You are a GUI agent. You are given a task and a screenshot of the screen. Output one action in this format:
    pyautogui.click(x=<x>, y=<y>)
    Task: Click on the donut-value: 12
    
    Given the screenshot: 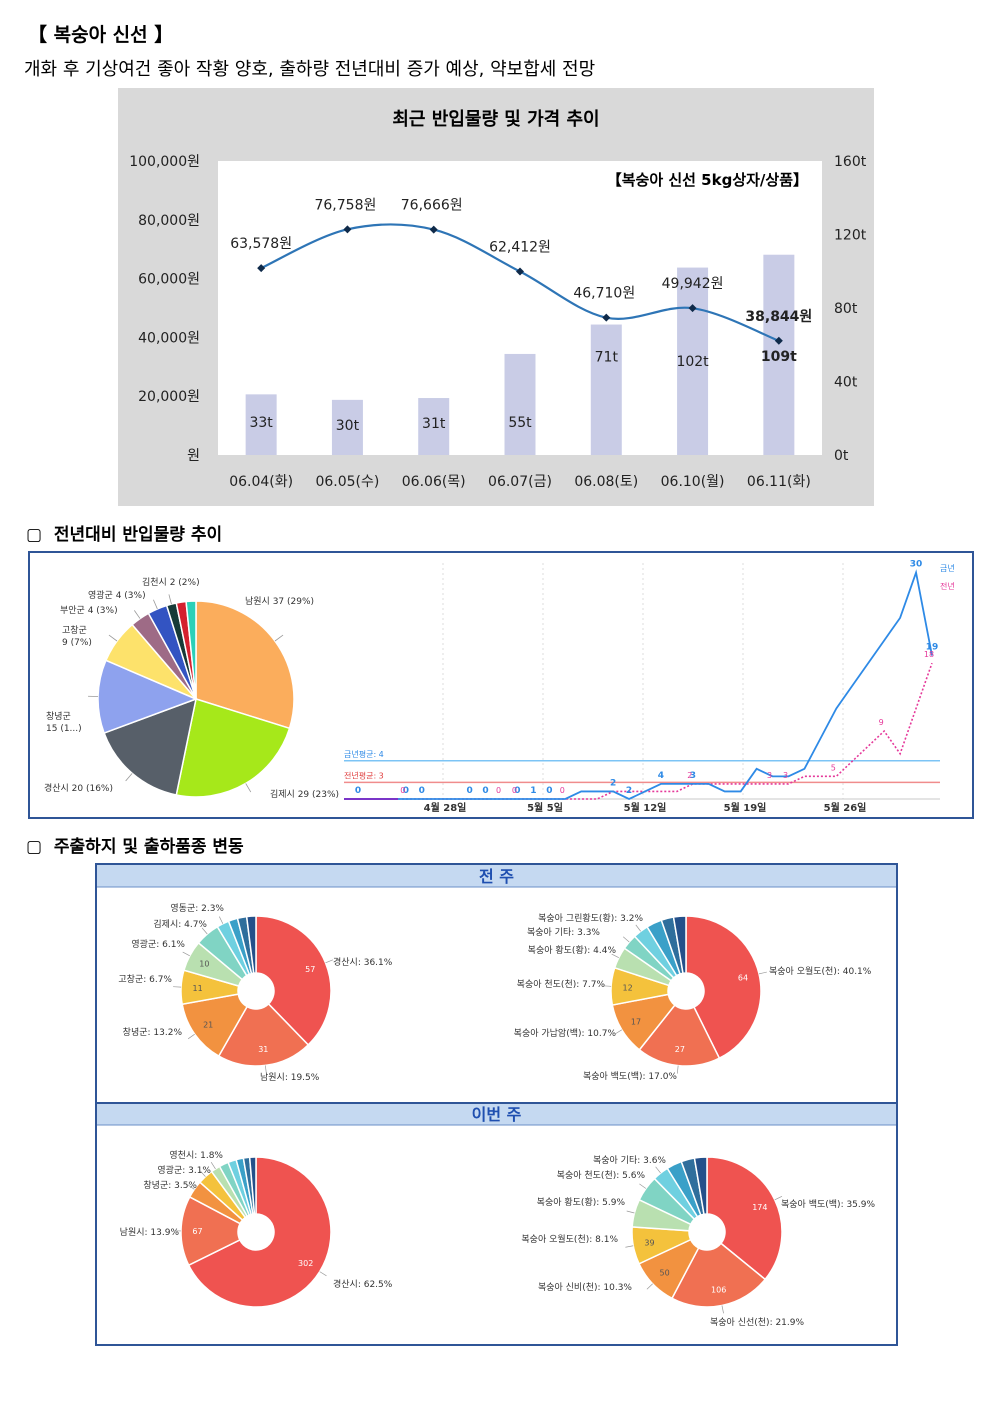 What is the action you would take?
    pyautogui.click(x=628, y=987)
    